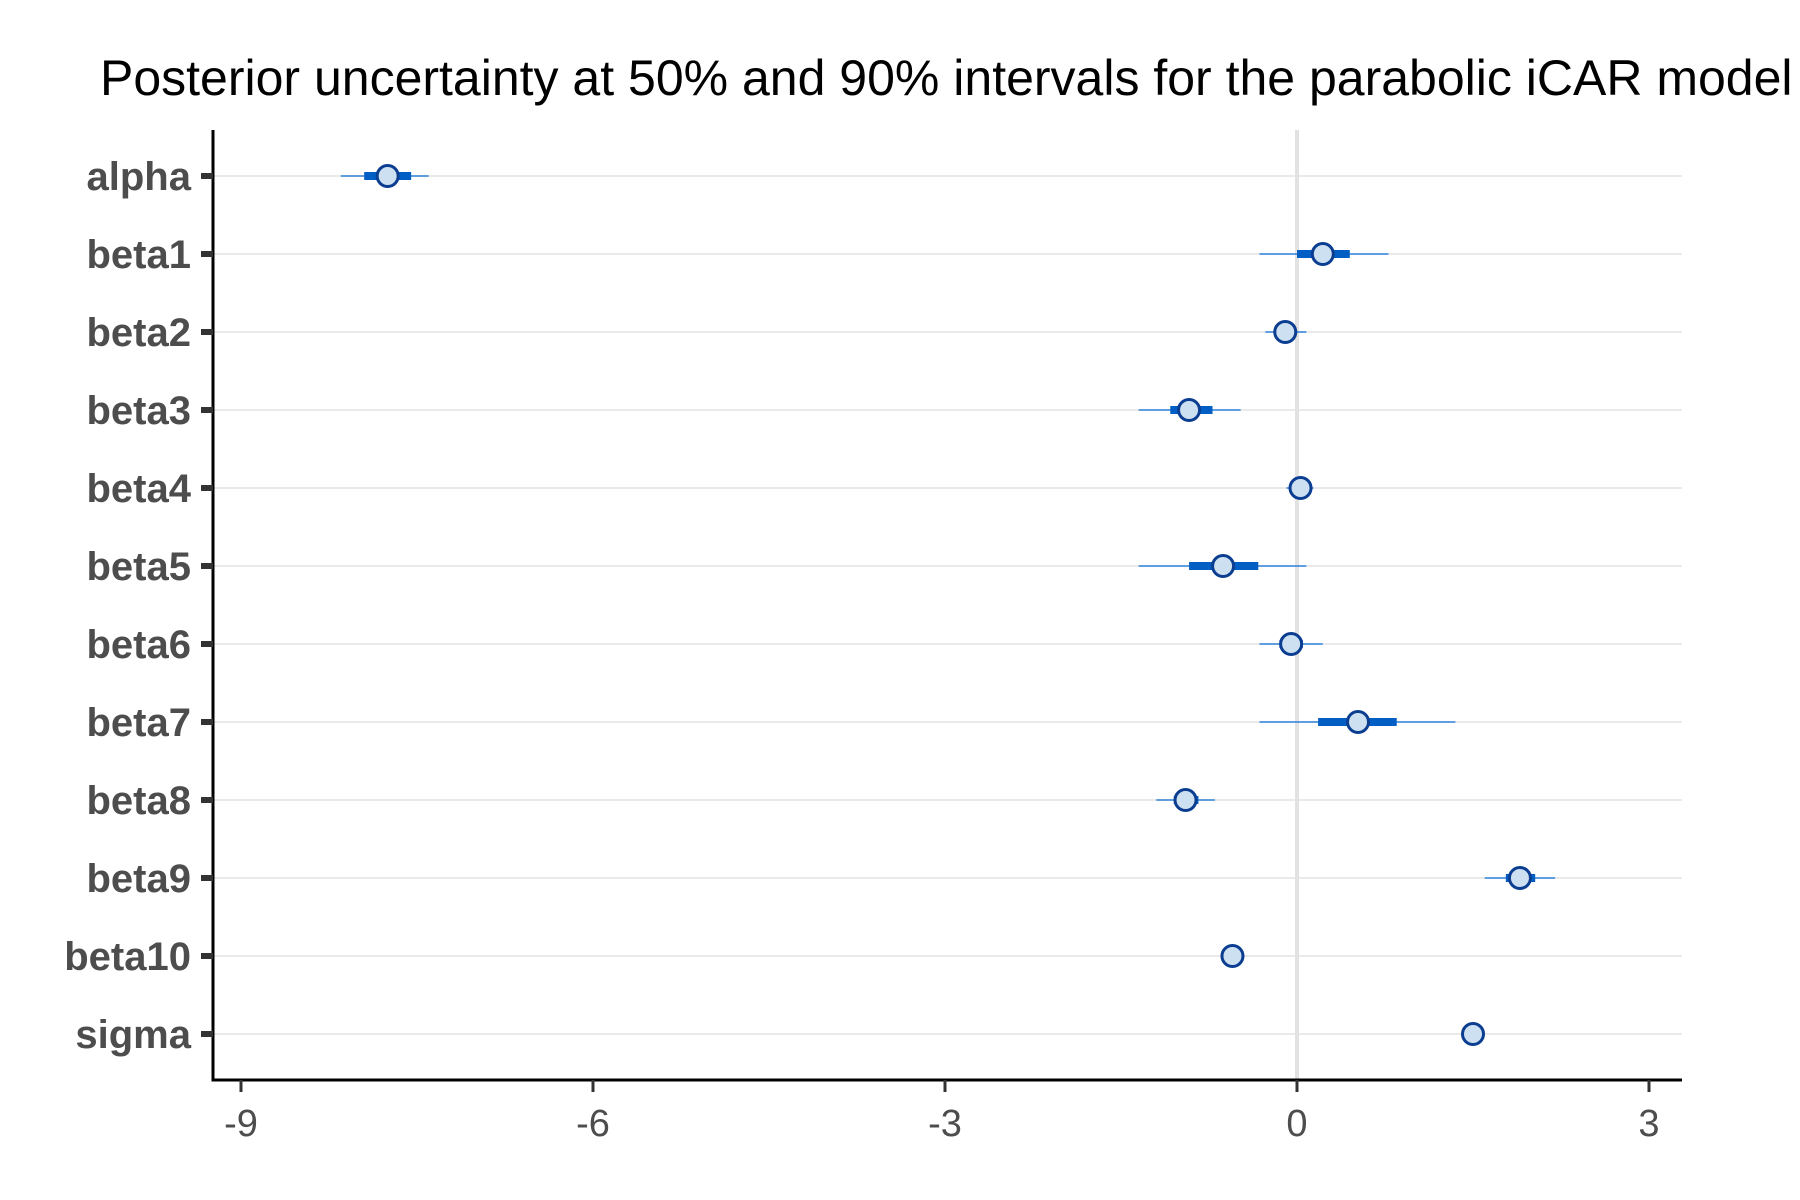 The width and height of the screenshot is (1800, 1200). Describe the element at coordinates (1473, 1034) in the screenshot. I see `point-median-sigma` at that location.